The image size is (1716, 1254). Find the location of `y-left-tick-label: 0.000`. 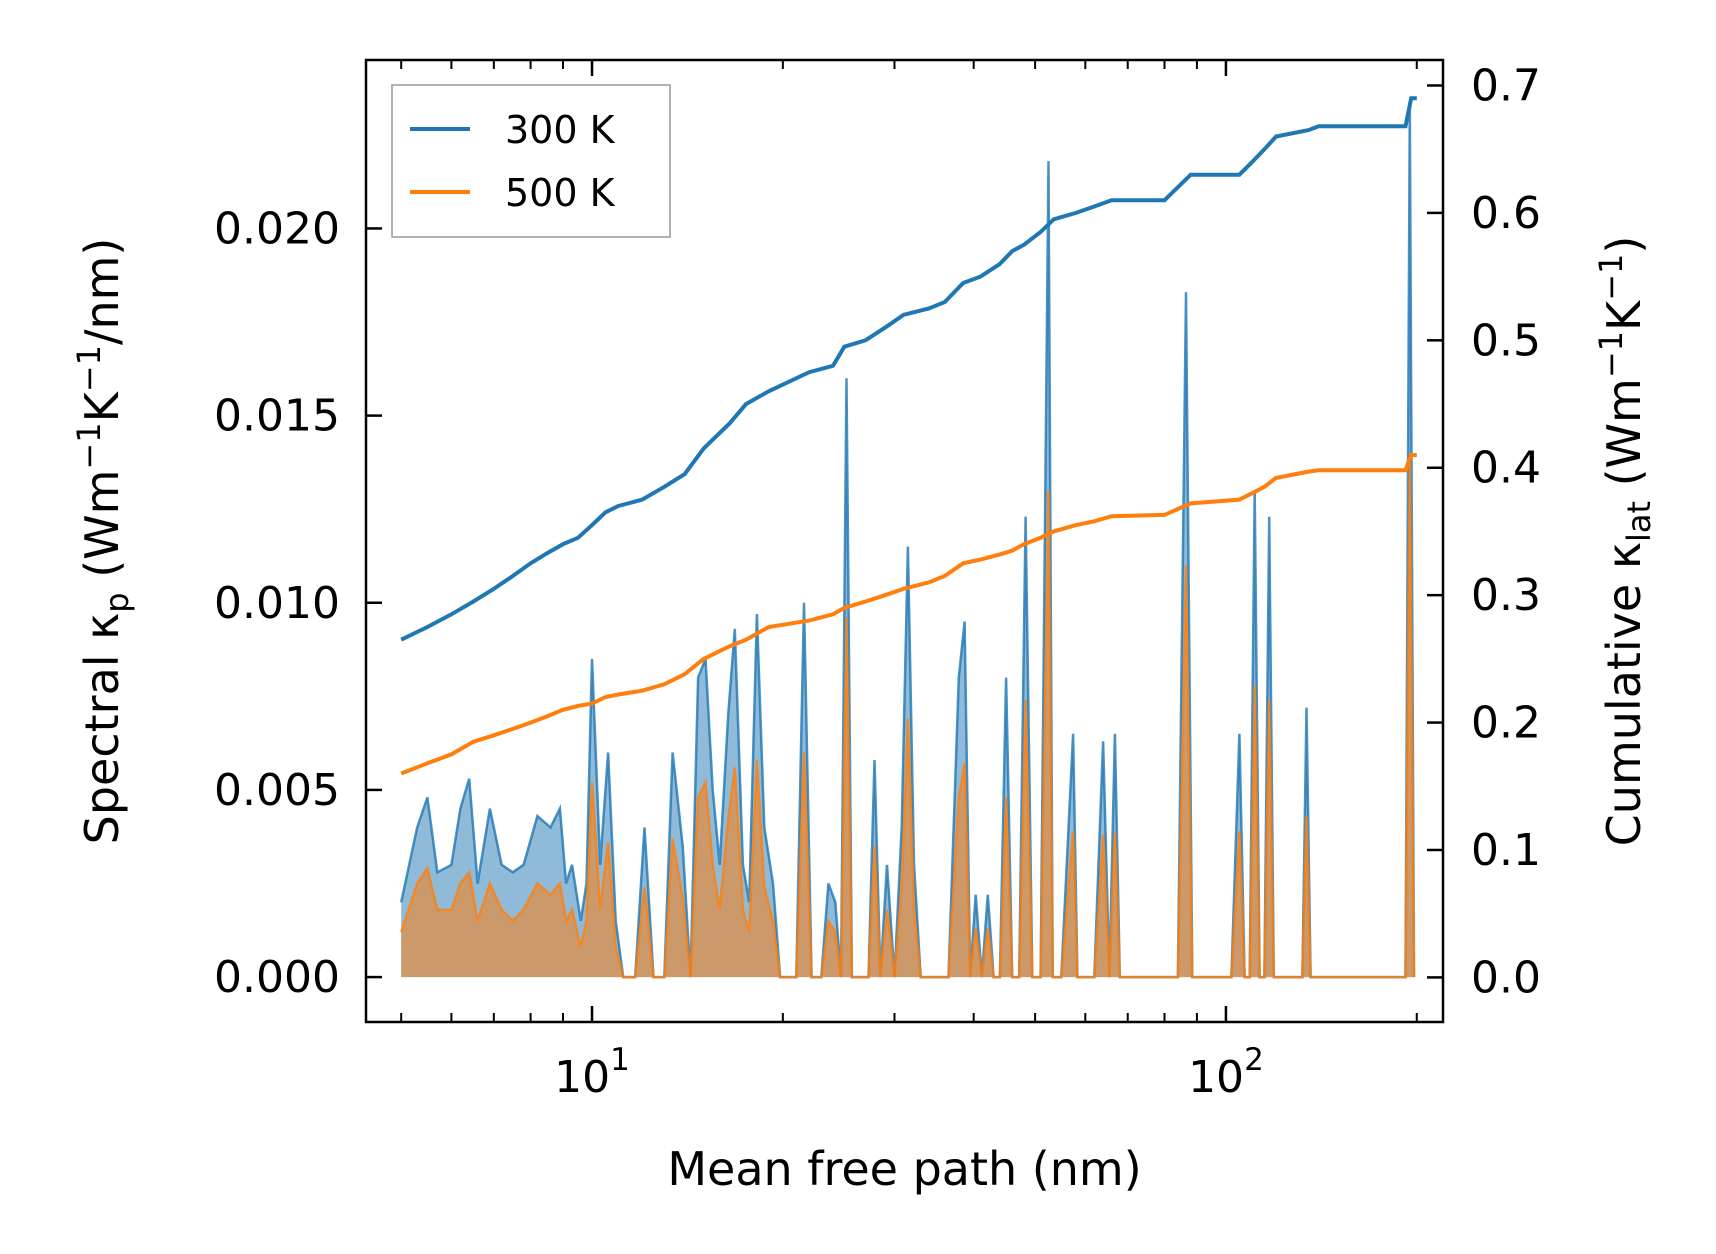

y-left-tick-label: 0.000 is located at coordinates (277, 977).